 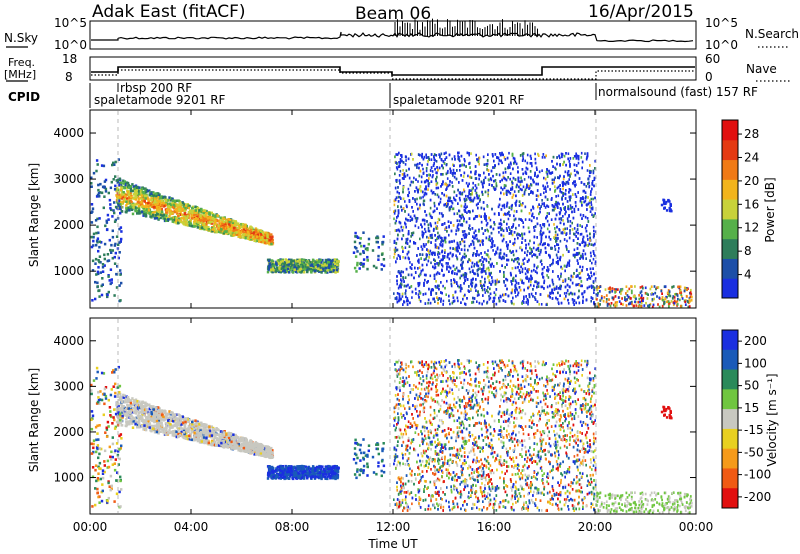 What do you see at coordinates (761, 69) in the screenshot?
I see `nave-label: Nave` at bounding box center [761, 69].